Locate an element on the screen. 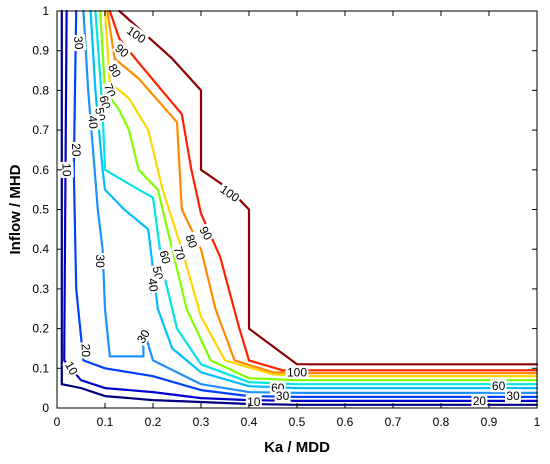 The image size is (550, 464). y-tick-label: 0.5 is located at coordinates (40, 210).